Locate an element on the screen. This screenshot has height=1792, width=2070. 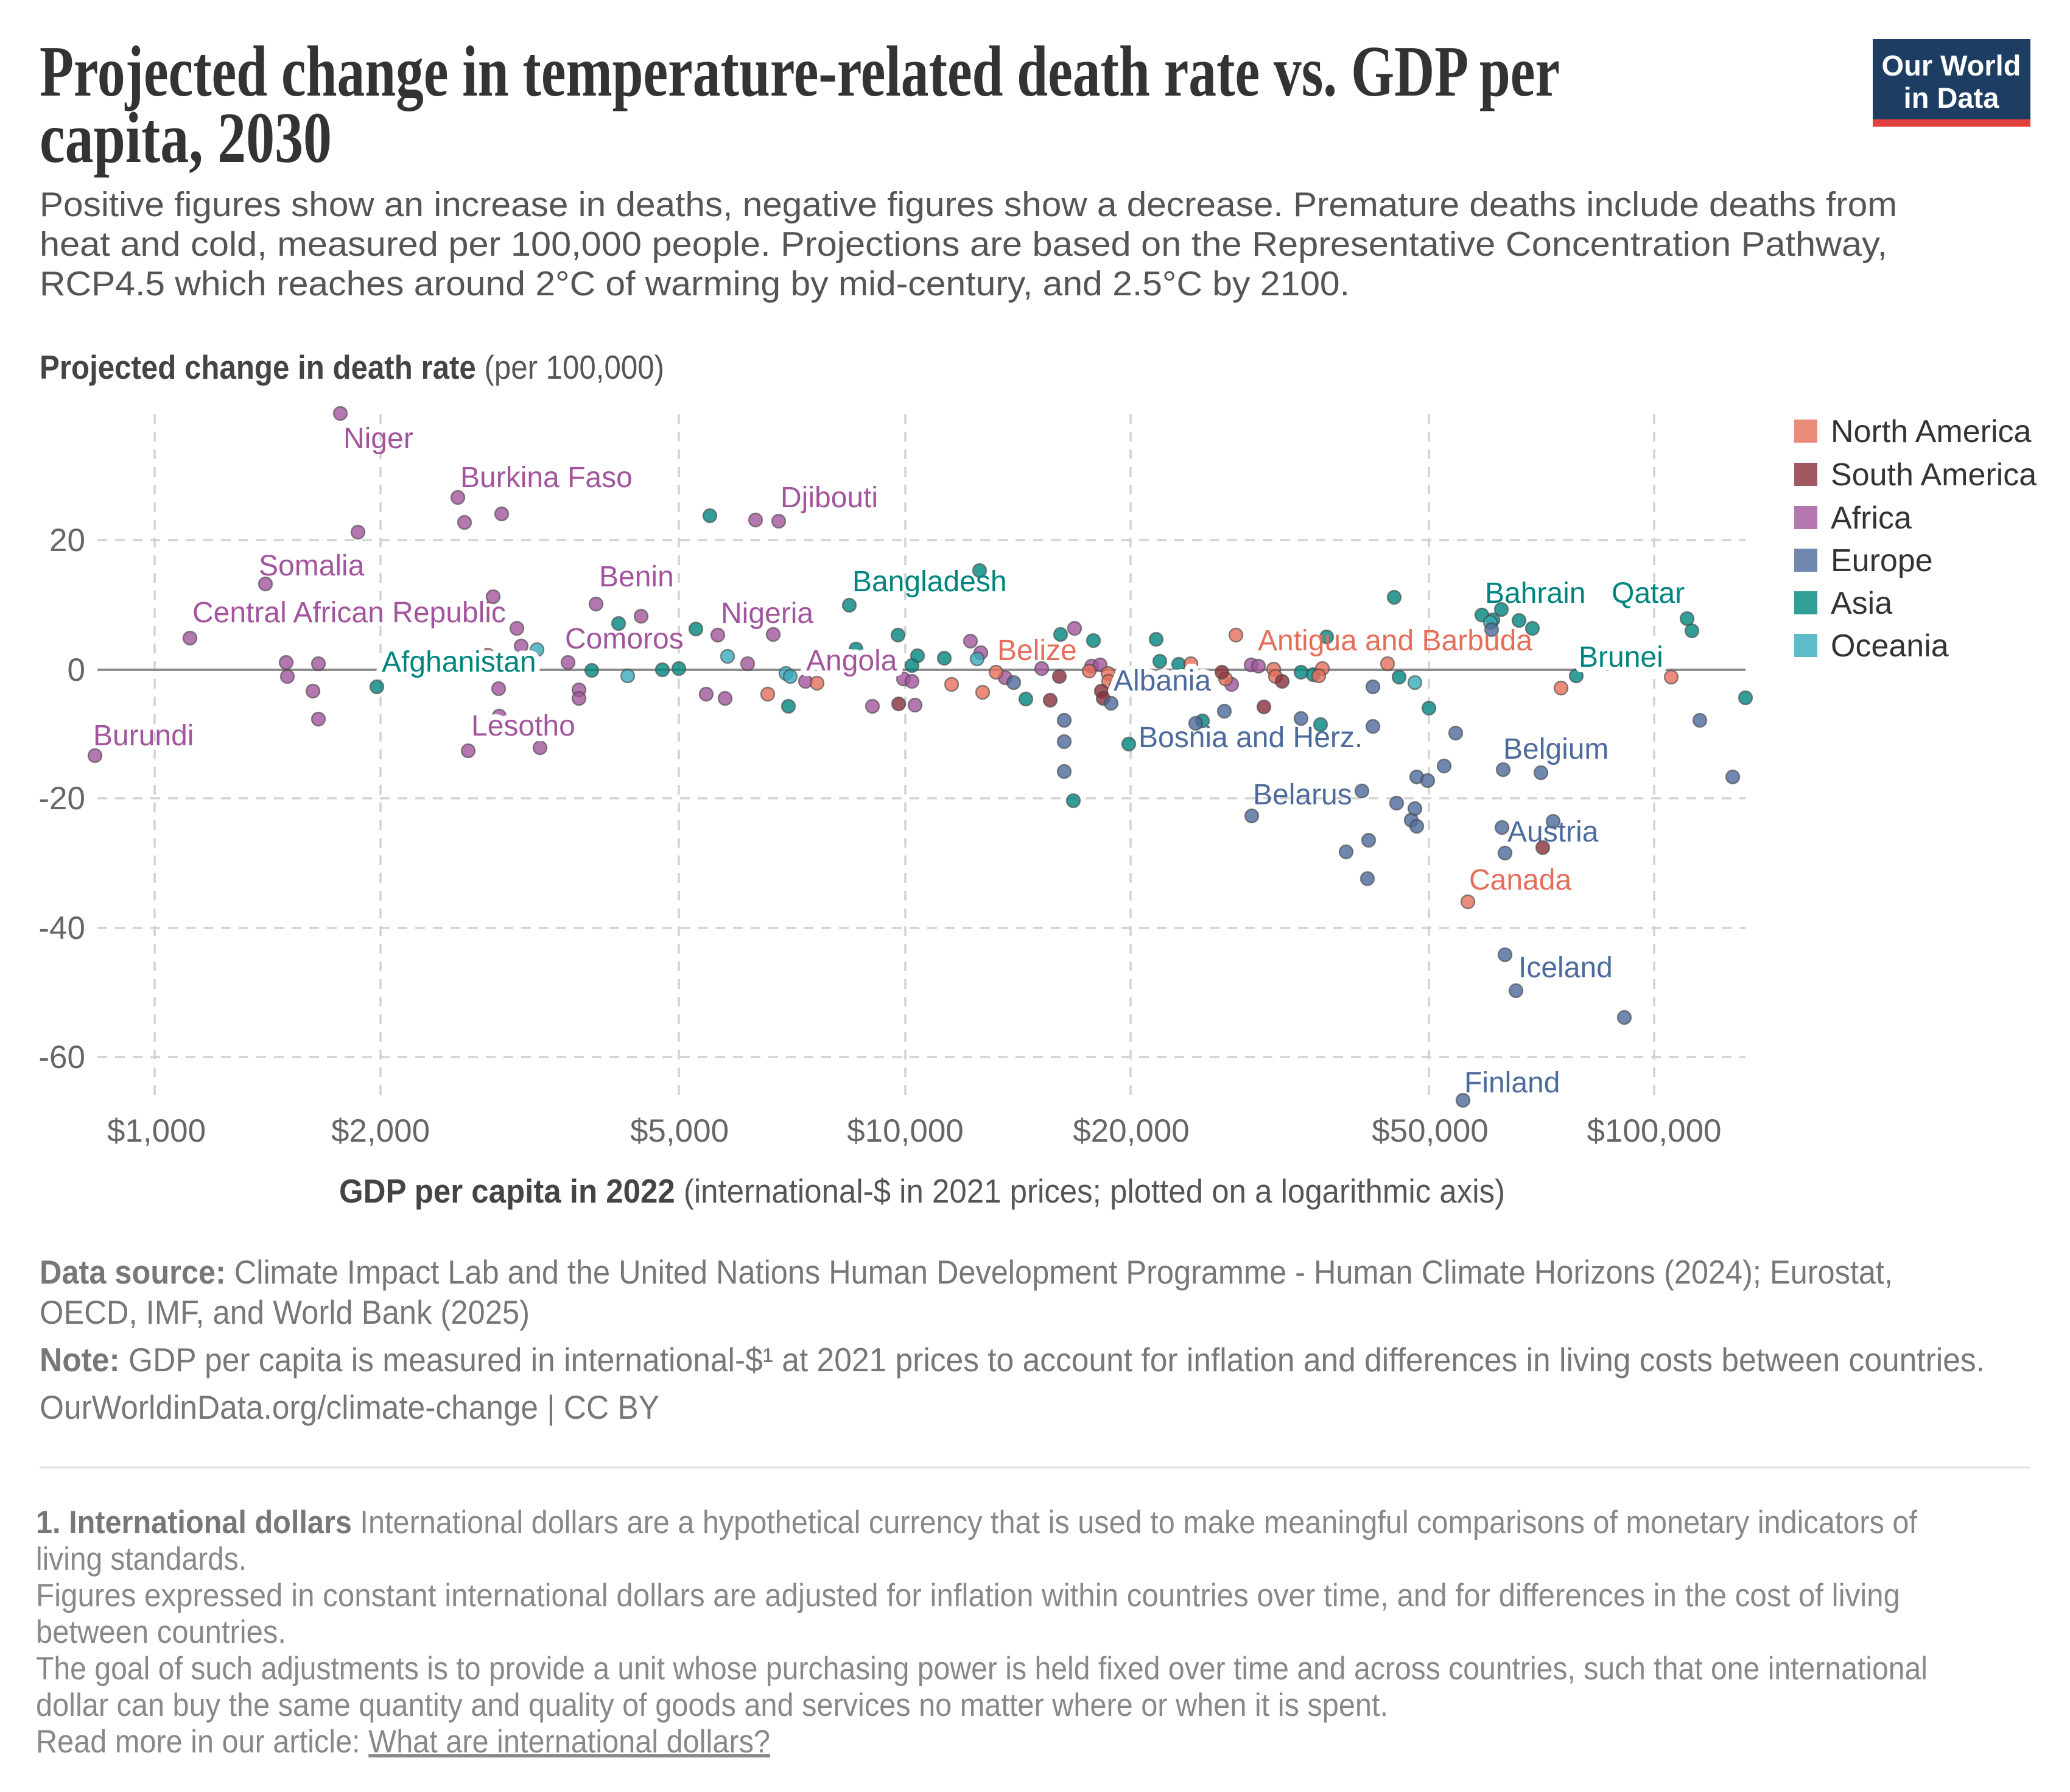
svg-text: $50,000 is located at coordinates (1430, 1131).